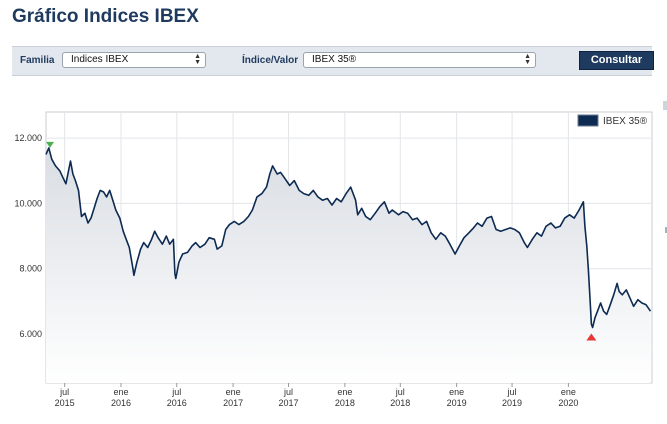 The image size is (667, 424). Describe the element at coordinates (28, 236) in the screenshot. I see `y-axis: 6.000 8.000 10.000 12.000` at that location.